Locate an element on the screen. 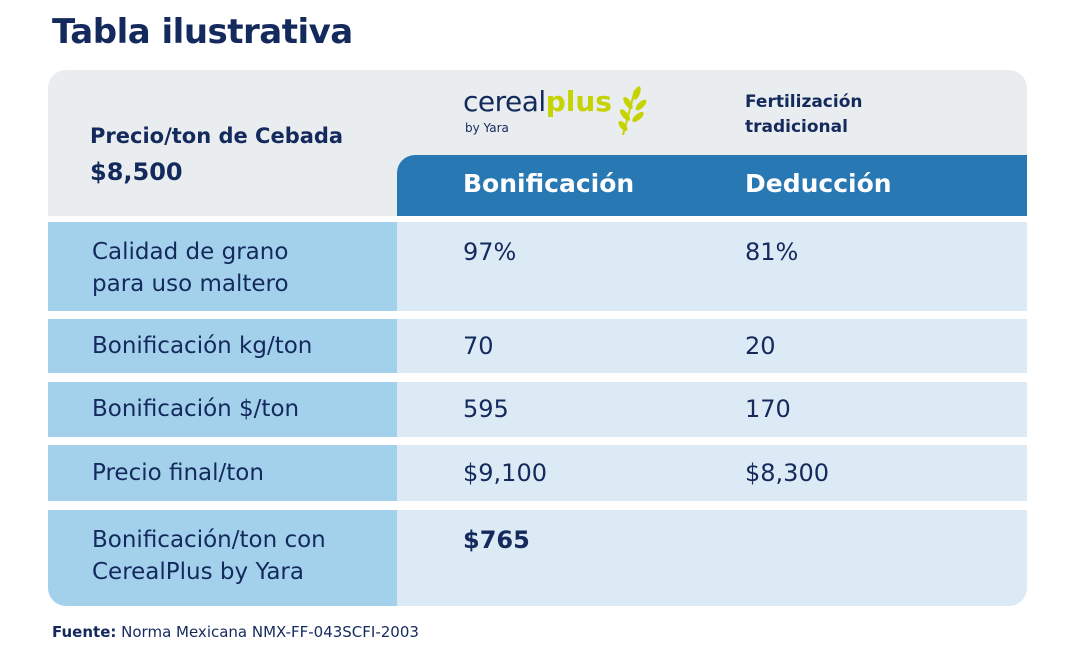  traditional-line-2: tradicional is located at coordinates (796, 127).